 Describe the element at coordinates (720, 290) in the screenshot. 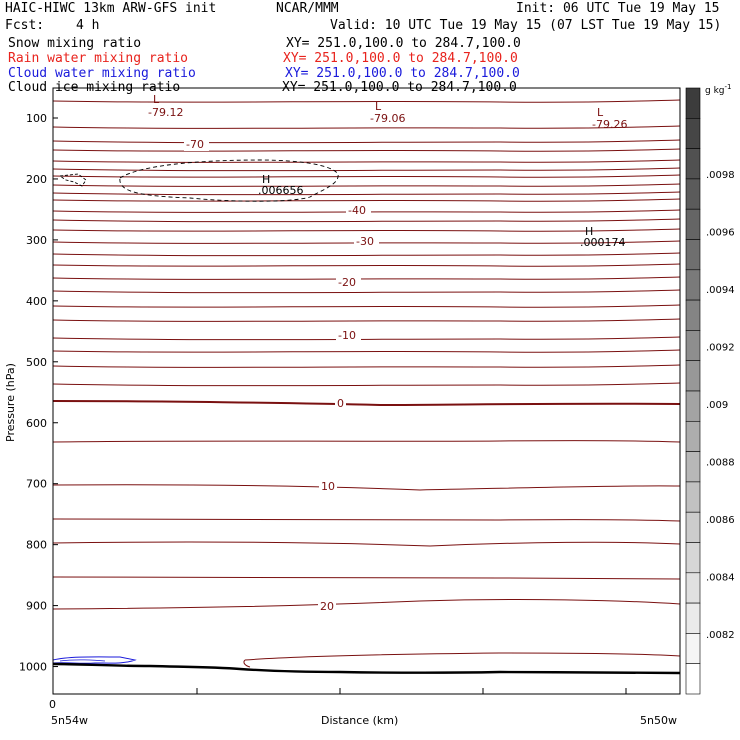

I see `colorbar-label: .0094` at that location.